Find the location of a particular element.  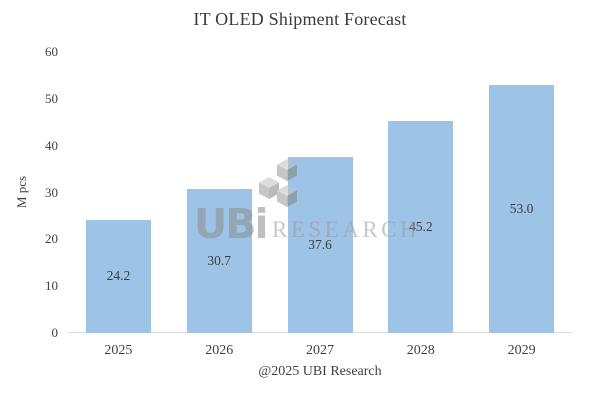

y-tick-label: 50 is located at coordinates (51, 98).